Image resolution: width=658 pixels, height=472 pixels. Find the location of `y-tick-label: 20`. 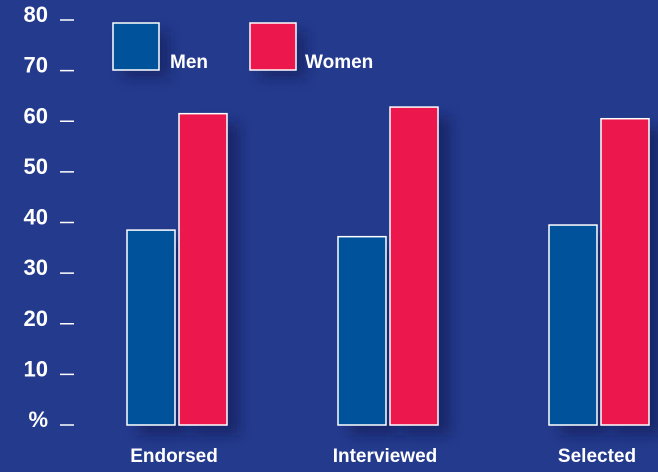

y-tick-label: 20 is located at coordinates (36, 318).